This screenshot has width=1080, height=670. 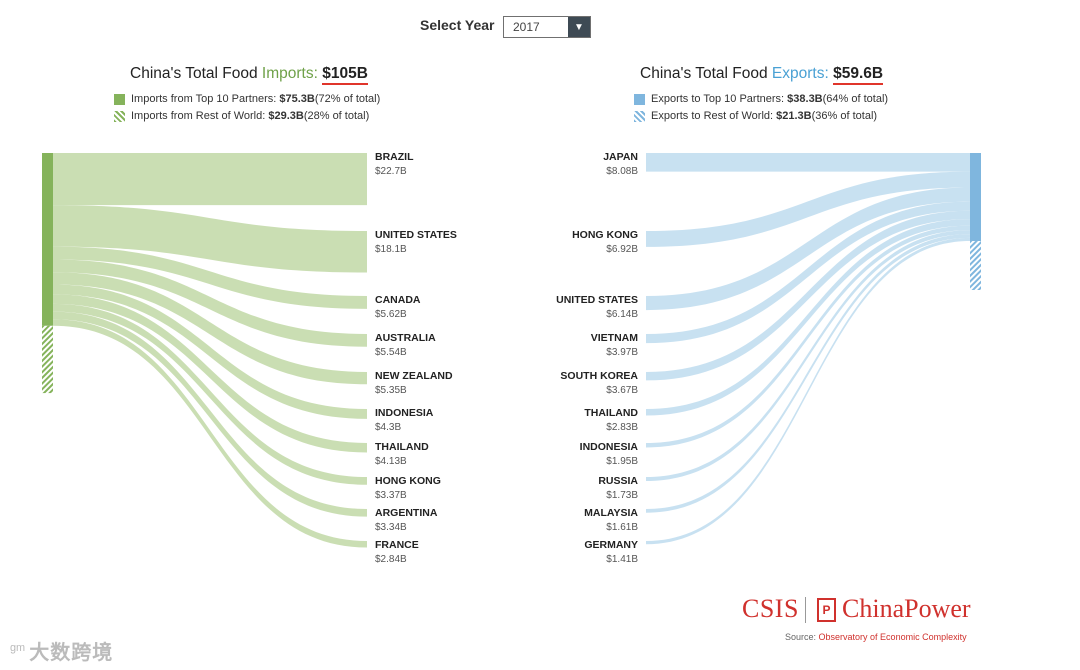 I want to click on exports-legend-top10-pct: (64% of total), so click(x=855, y=99).